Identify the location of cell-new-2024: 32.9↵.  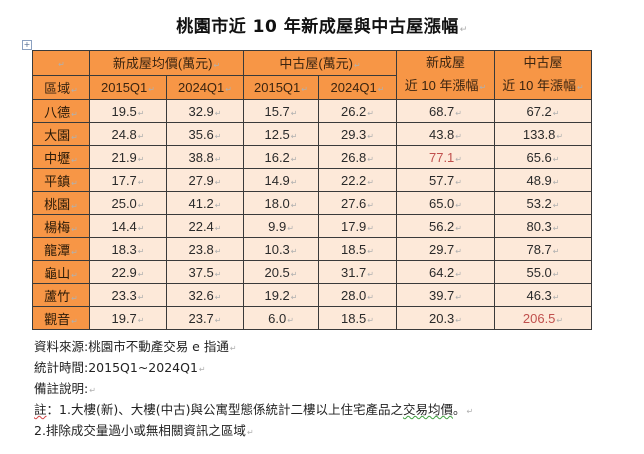
(205, 111).